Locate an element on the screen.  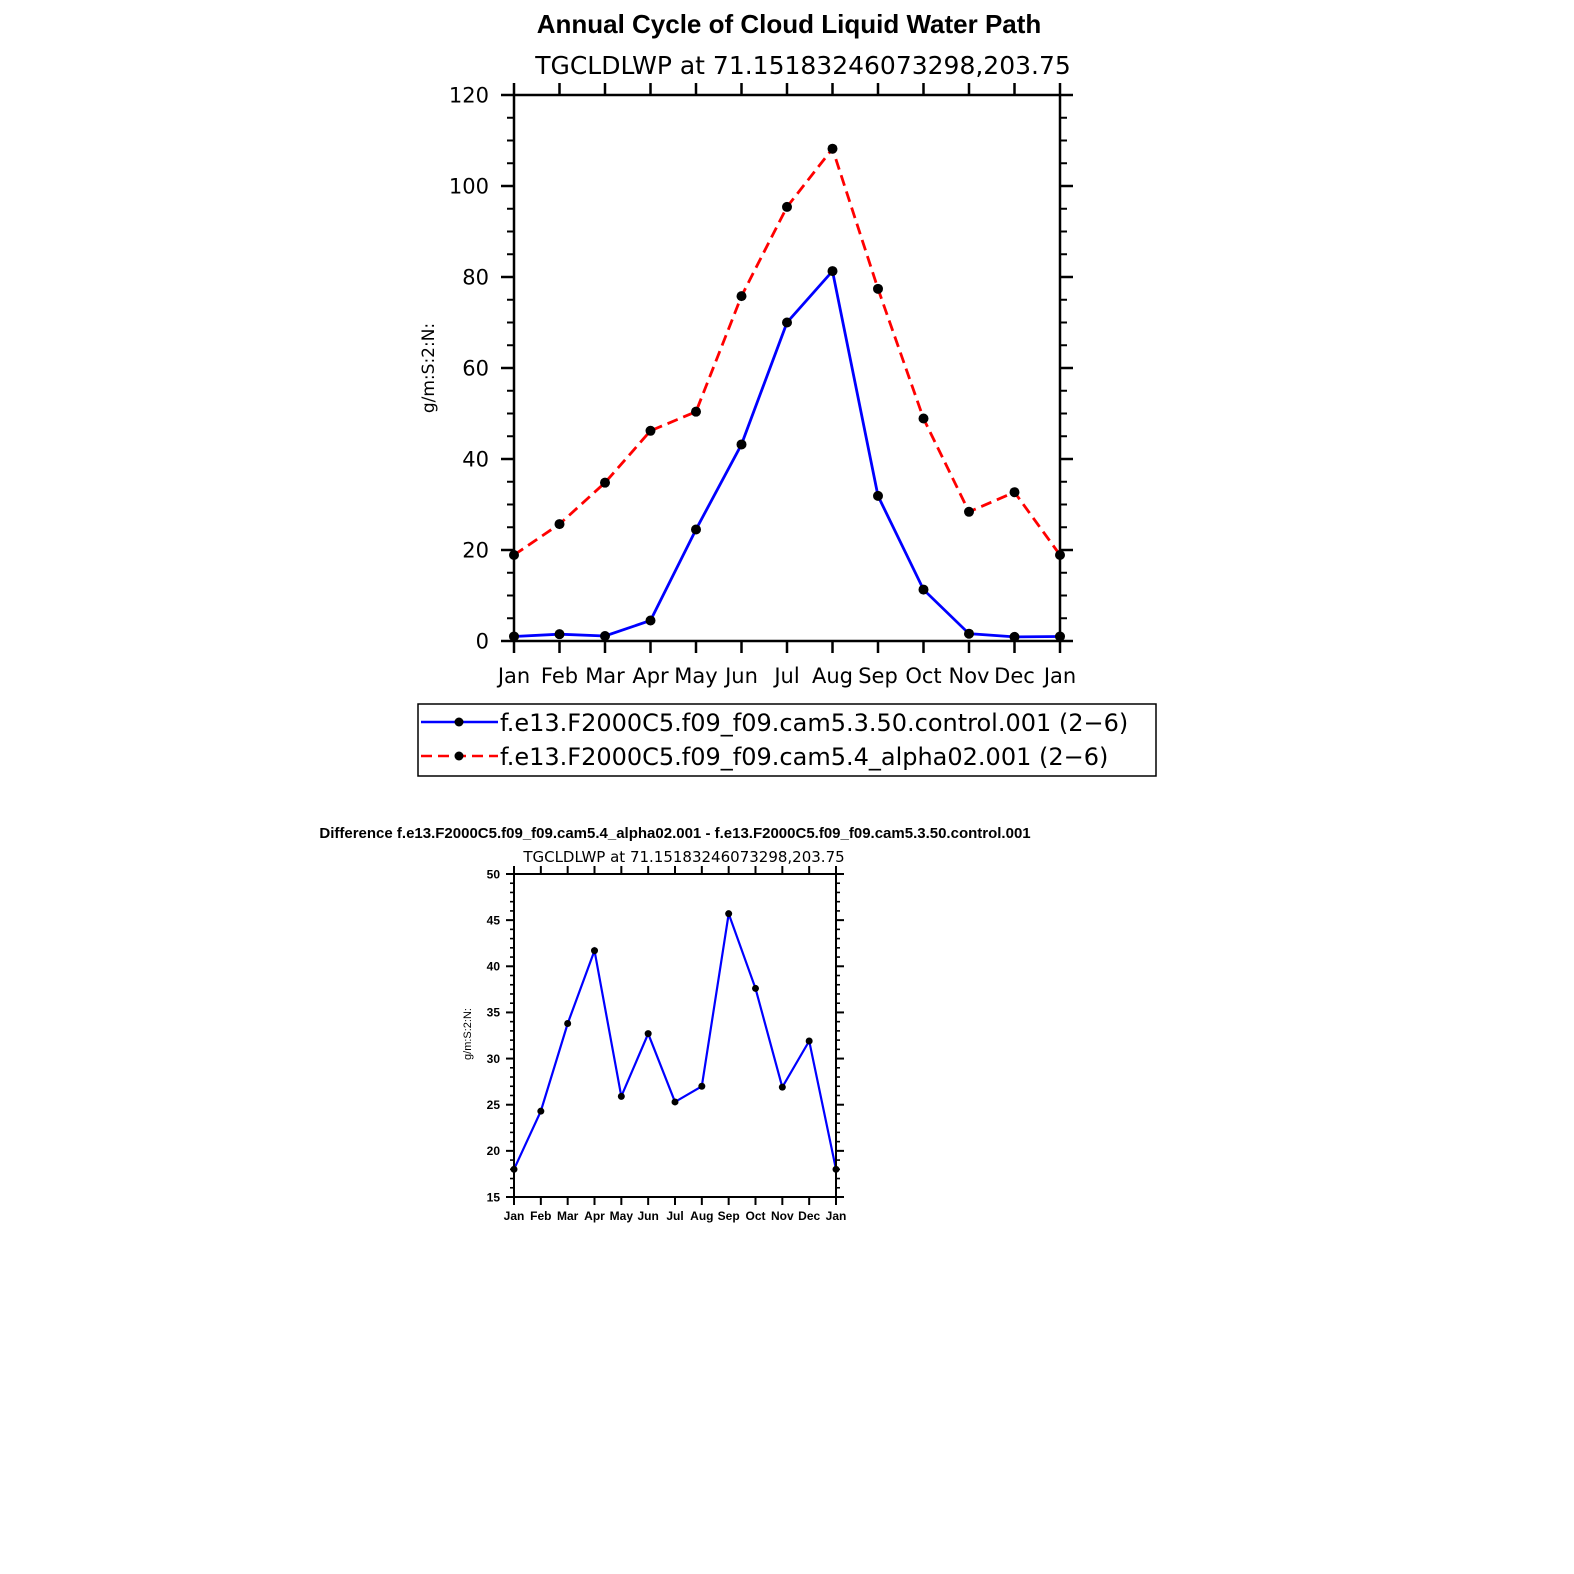
y-tick-label: 25 is located at coordinates (494, 1105).